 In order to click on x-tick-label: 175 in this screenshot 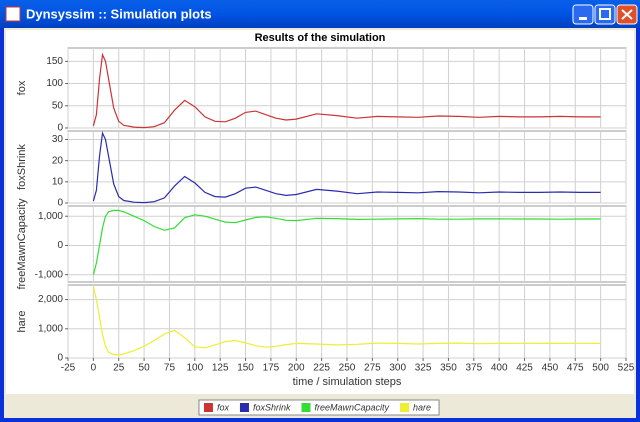, I will do `click(271, 368)`.